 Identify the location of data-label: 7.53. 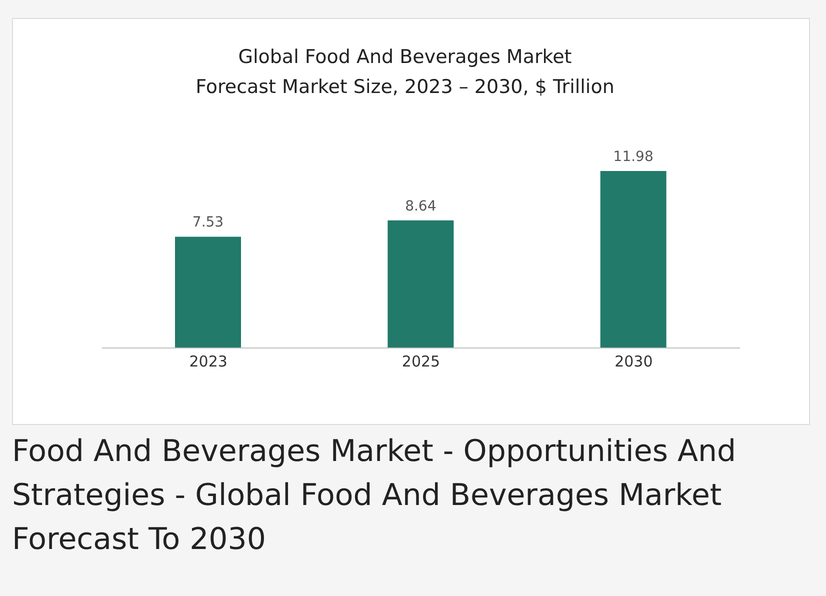
(208, 222).